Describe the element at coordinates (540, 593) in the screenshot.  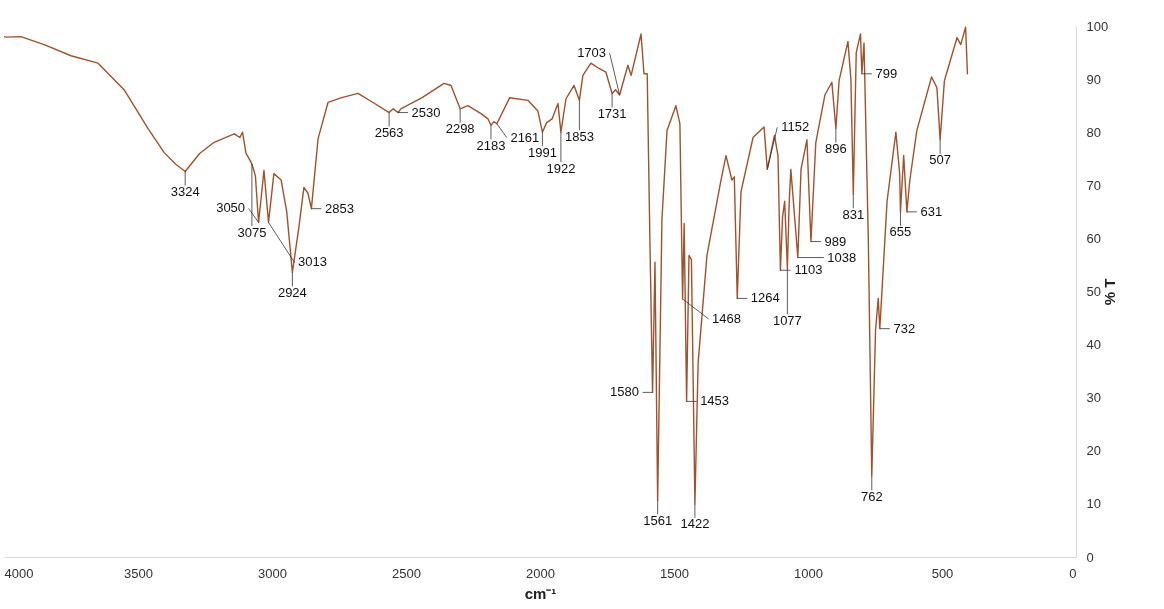
I see `x-axis-title: cm⁻¹` at that location.